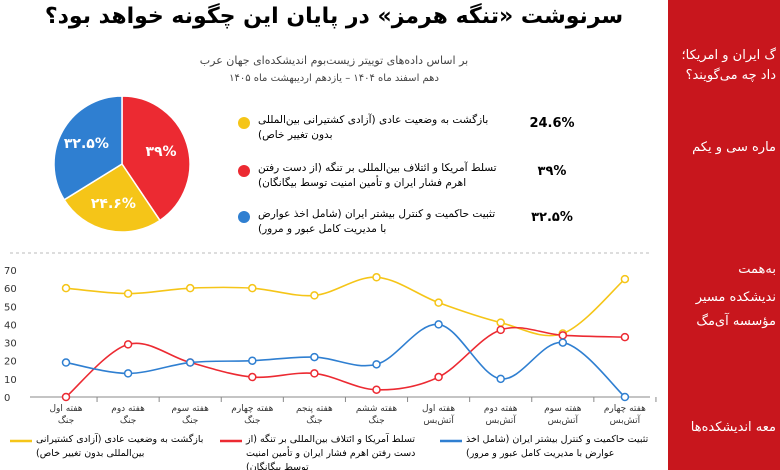 The image size is (780, 470). What do you see at coordinates (552, 171) in the screenshot?
I see `legend-value: ۳۹%` at bounding box center [552, 171].